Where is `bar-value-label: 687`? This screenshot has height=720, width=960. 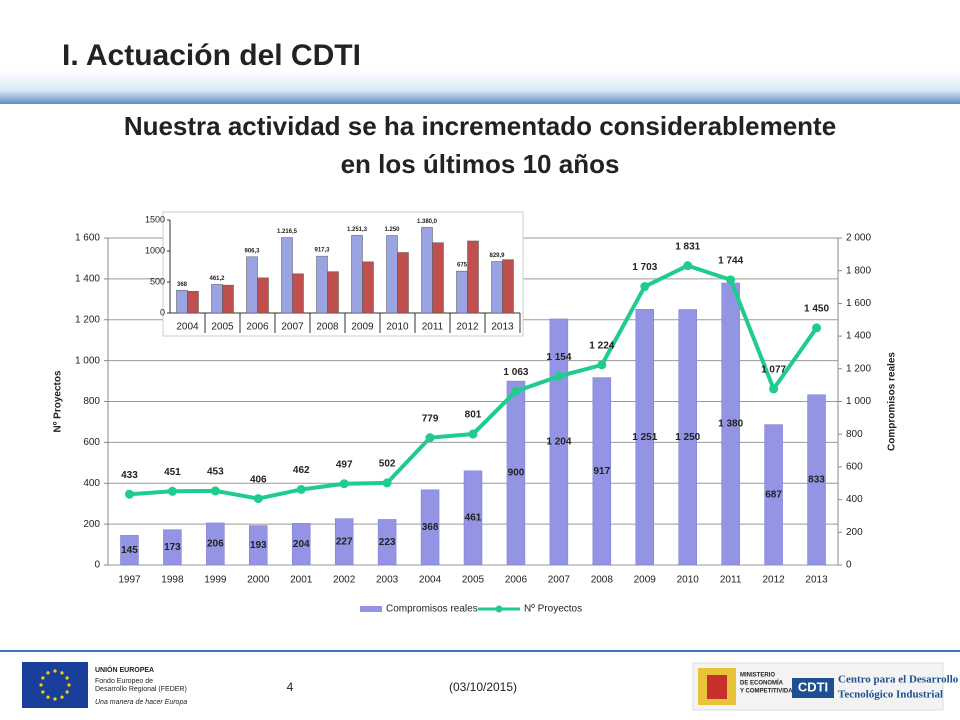
bar-value-label: 687 is located at coordinates (773, 494).